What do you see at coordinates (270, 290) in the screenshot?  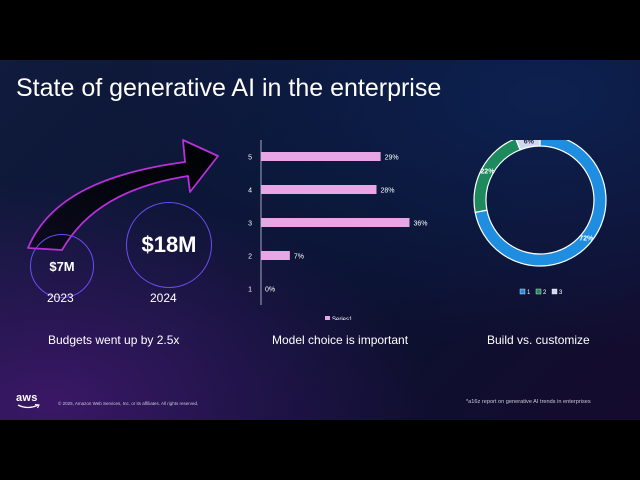 I see `bar-data-label: 0%` at bounding box center [270, 290].